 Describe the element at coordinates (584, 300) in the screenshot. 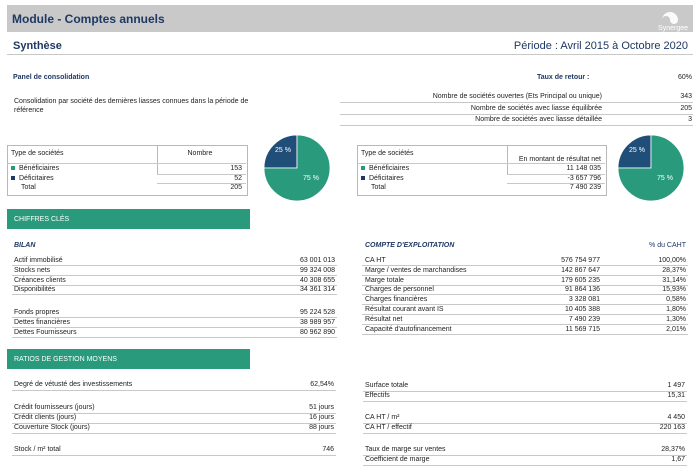

I see `row-value: 3 328 081` at that location.